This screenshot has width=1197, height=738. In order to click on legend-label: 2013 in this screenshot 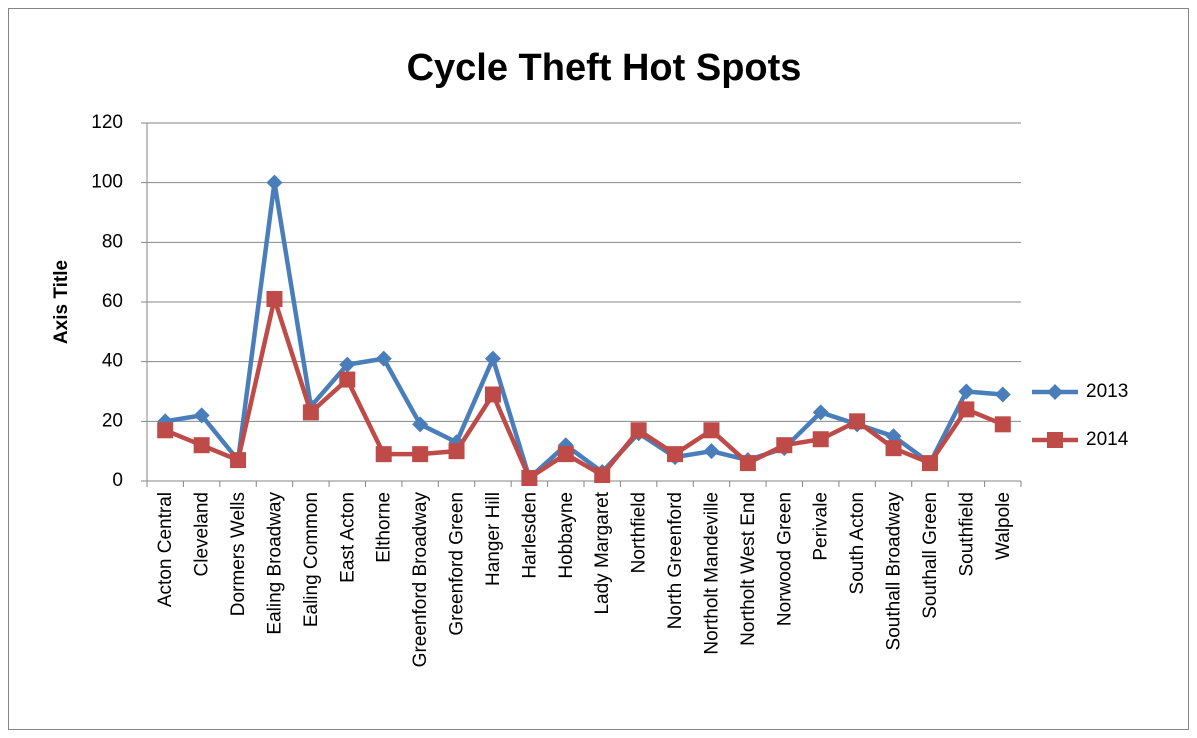, I will do `click(1107, 391)`.